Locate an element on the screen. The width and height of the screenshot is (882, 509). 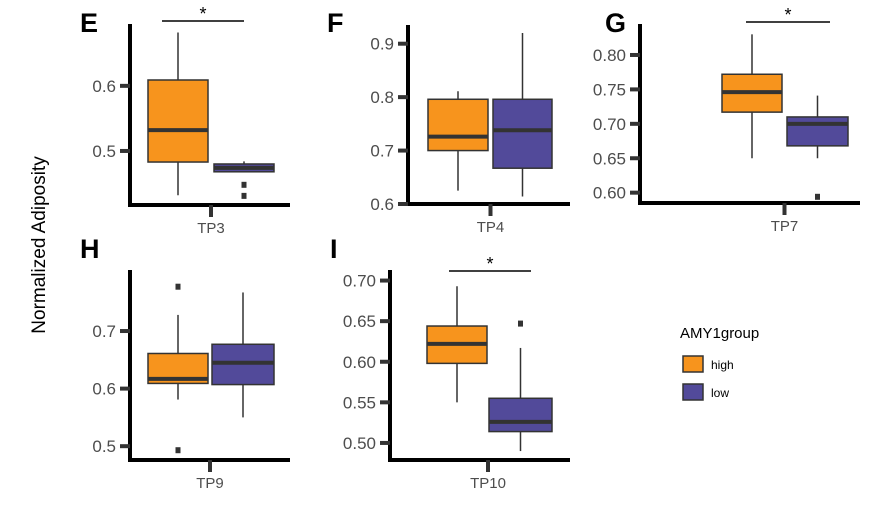
y-tick-label: 0.80 is located at coordinates (609, 55).